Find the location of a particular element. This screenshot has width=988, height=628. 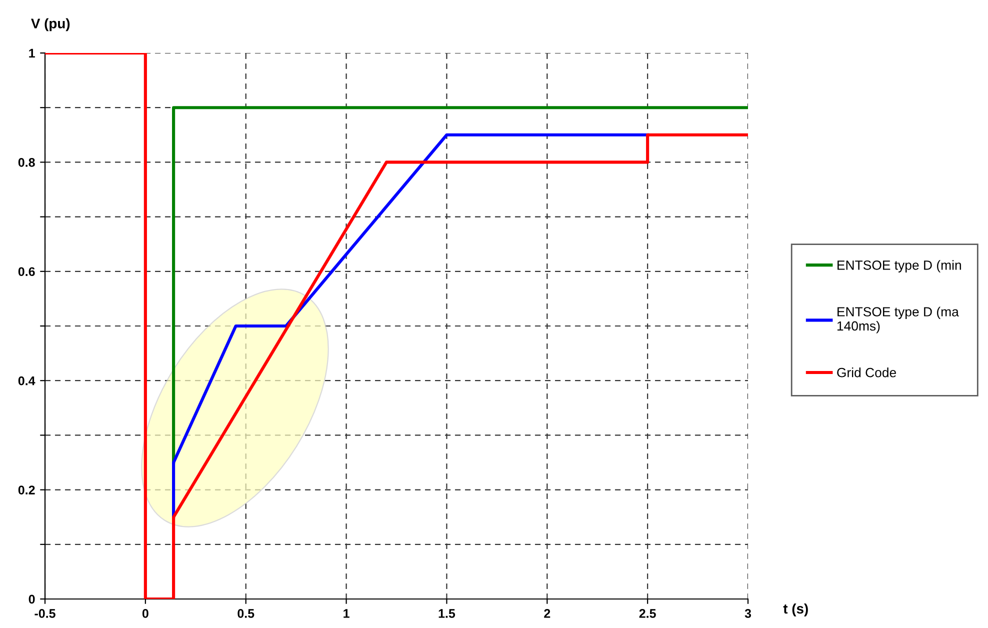

y-tick-label: 0.6 is located at coordinates (26, 271).